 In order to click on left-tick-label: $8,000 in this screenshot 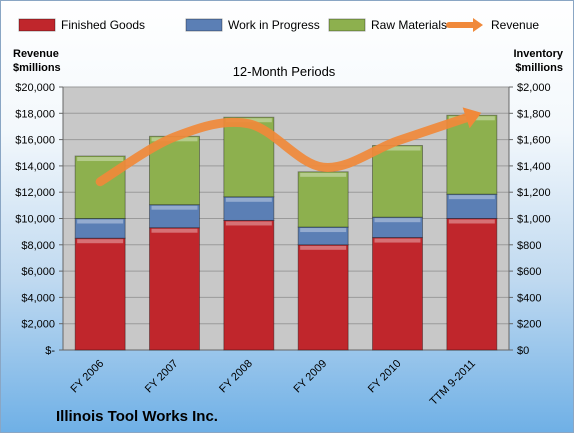, I will do `click(38, 246)`.